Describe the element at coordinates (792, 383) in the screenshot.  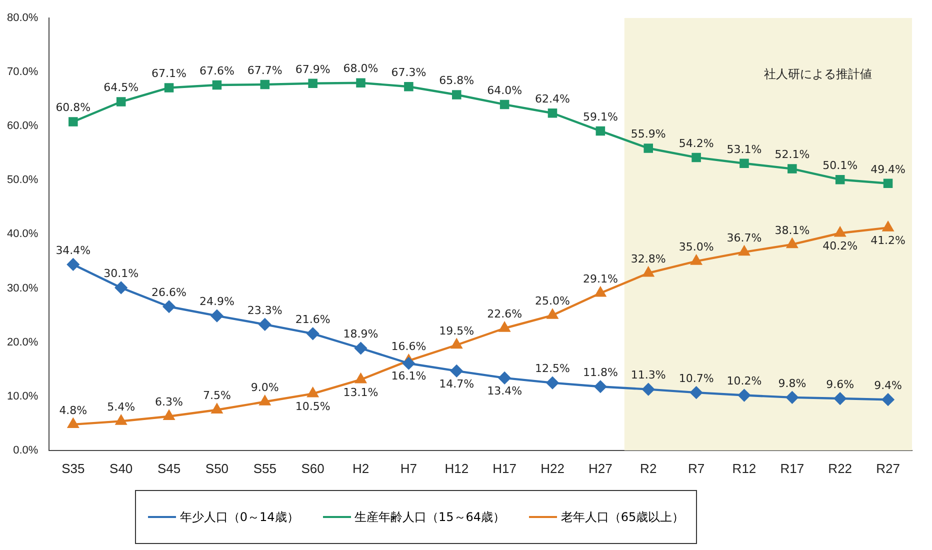
I see `data-label: 9.8%` at that location.